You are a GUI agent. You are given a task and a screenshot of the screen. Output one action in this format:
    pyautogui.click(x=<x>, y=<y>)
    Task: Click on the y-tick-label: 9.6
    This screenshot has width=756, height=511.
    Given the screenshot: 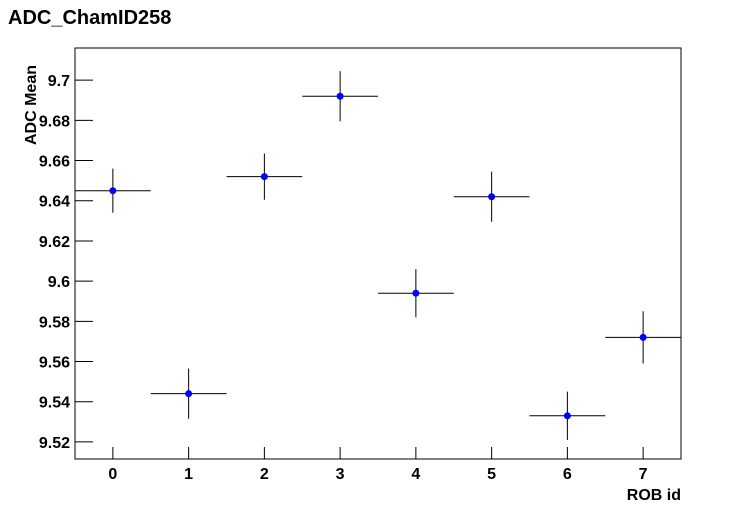 What is the action you would take?
    pyautogui.click(x=59, y=282)
    